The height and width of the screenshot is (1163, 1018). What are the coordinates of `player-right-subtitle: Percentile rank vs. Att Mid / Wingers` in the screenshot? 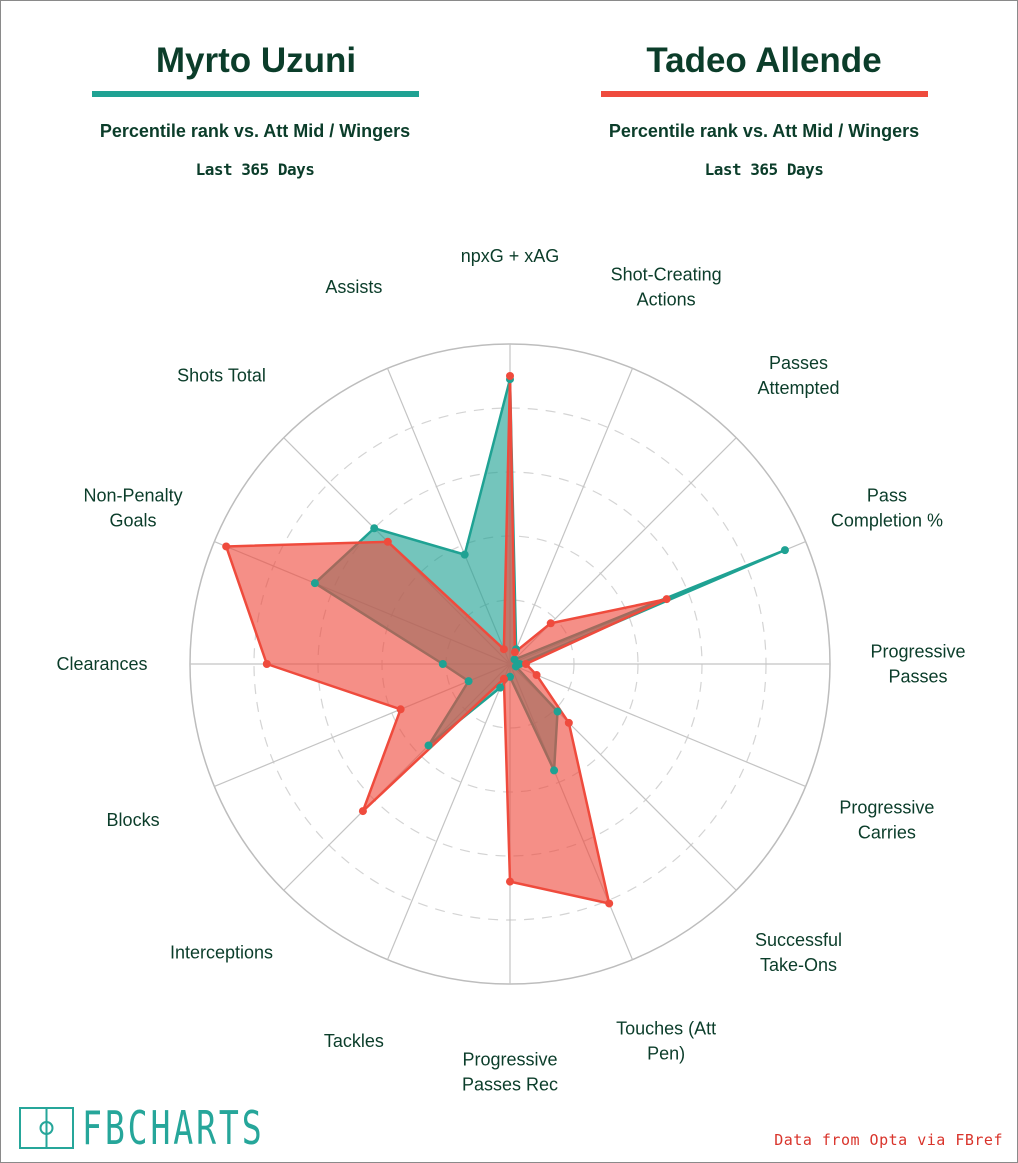 It's located at (764, 131).